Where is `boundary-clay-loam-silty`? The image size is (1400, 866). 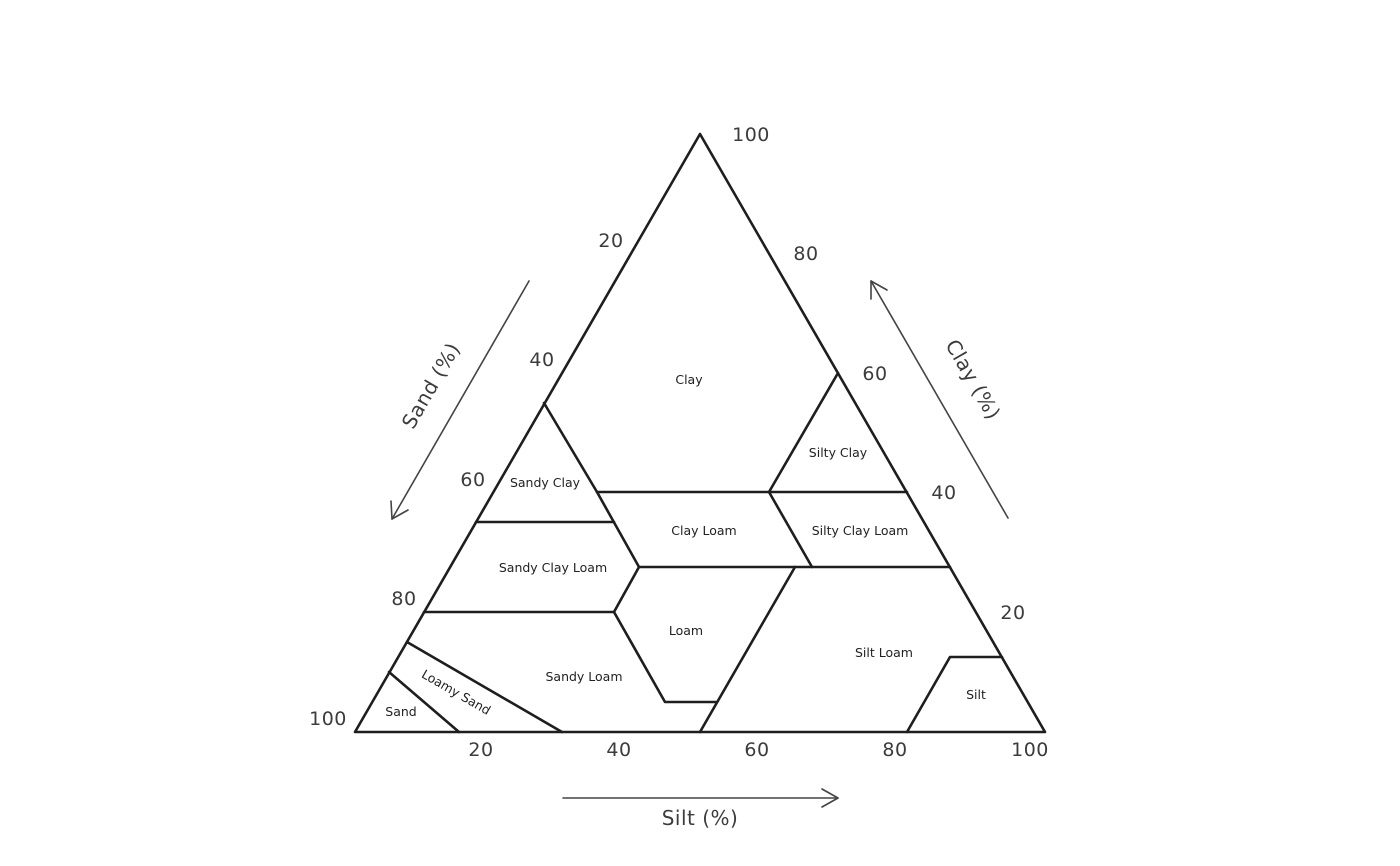 boundary-clay-loam-silty is located at coordinates (790, 529).